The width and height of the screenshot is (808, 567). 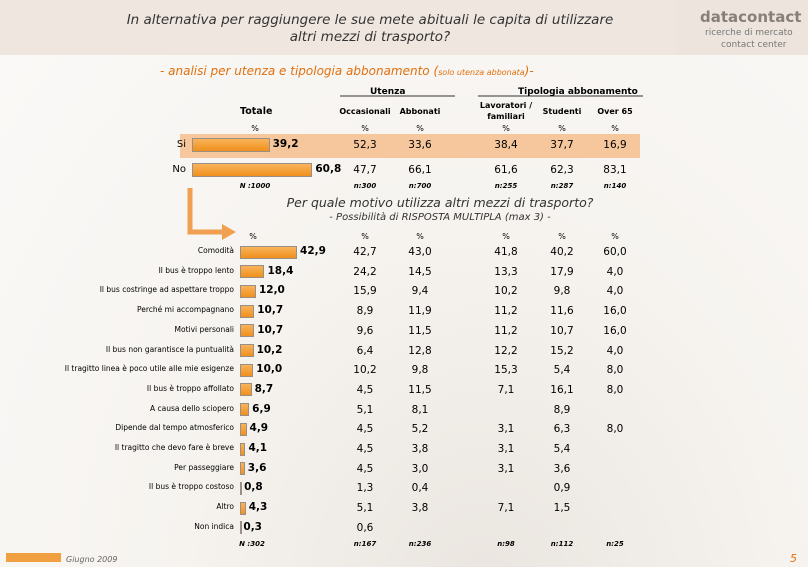 What do you see at coordinates (578, 92) in the screenshot?
I see `group-header: Tipologia abbonamento` at bounding box center [578, 92].